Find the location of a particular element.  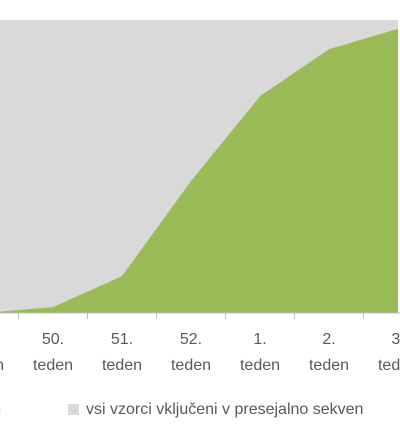

legend-label: ron is located at coordinates (0, 409).